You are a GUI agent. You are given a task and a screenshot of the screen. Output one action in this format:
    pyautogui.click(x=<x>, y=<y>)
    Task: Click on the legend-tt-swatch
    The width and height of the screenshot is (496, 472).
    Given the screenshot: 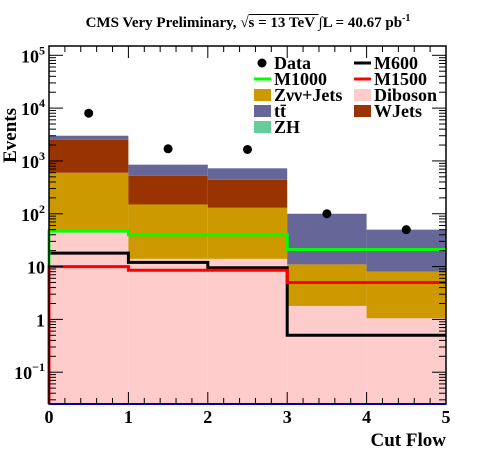 What is the action you would take?
    pyautogui.click(x=262, y=111)
    